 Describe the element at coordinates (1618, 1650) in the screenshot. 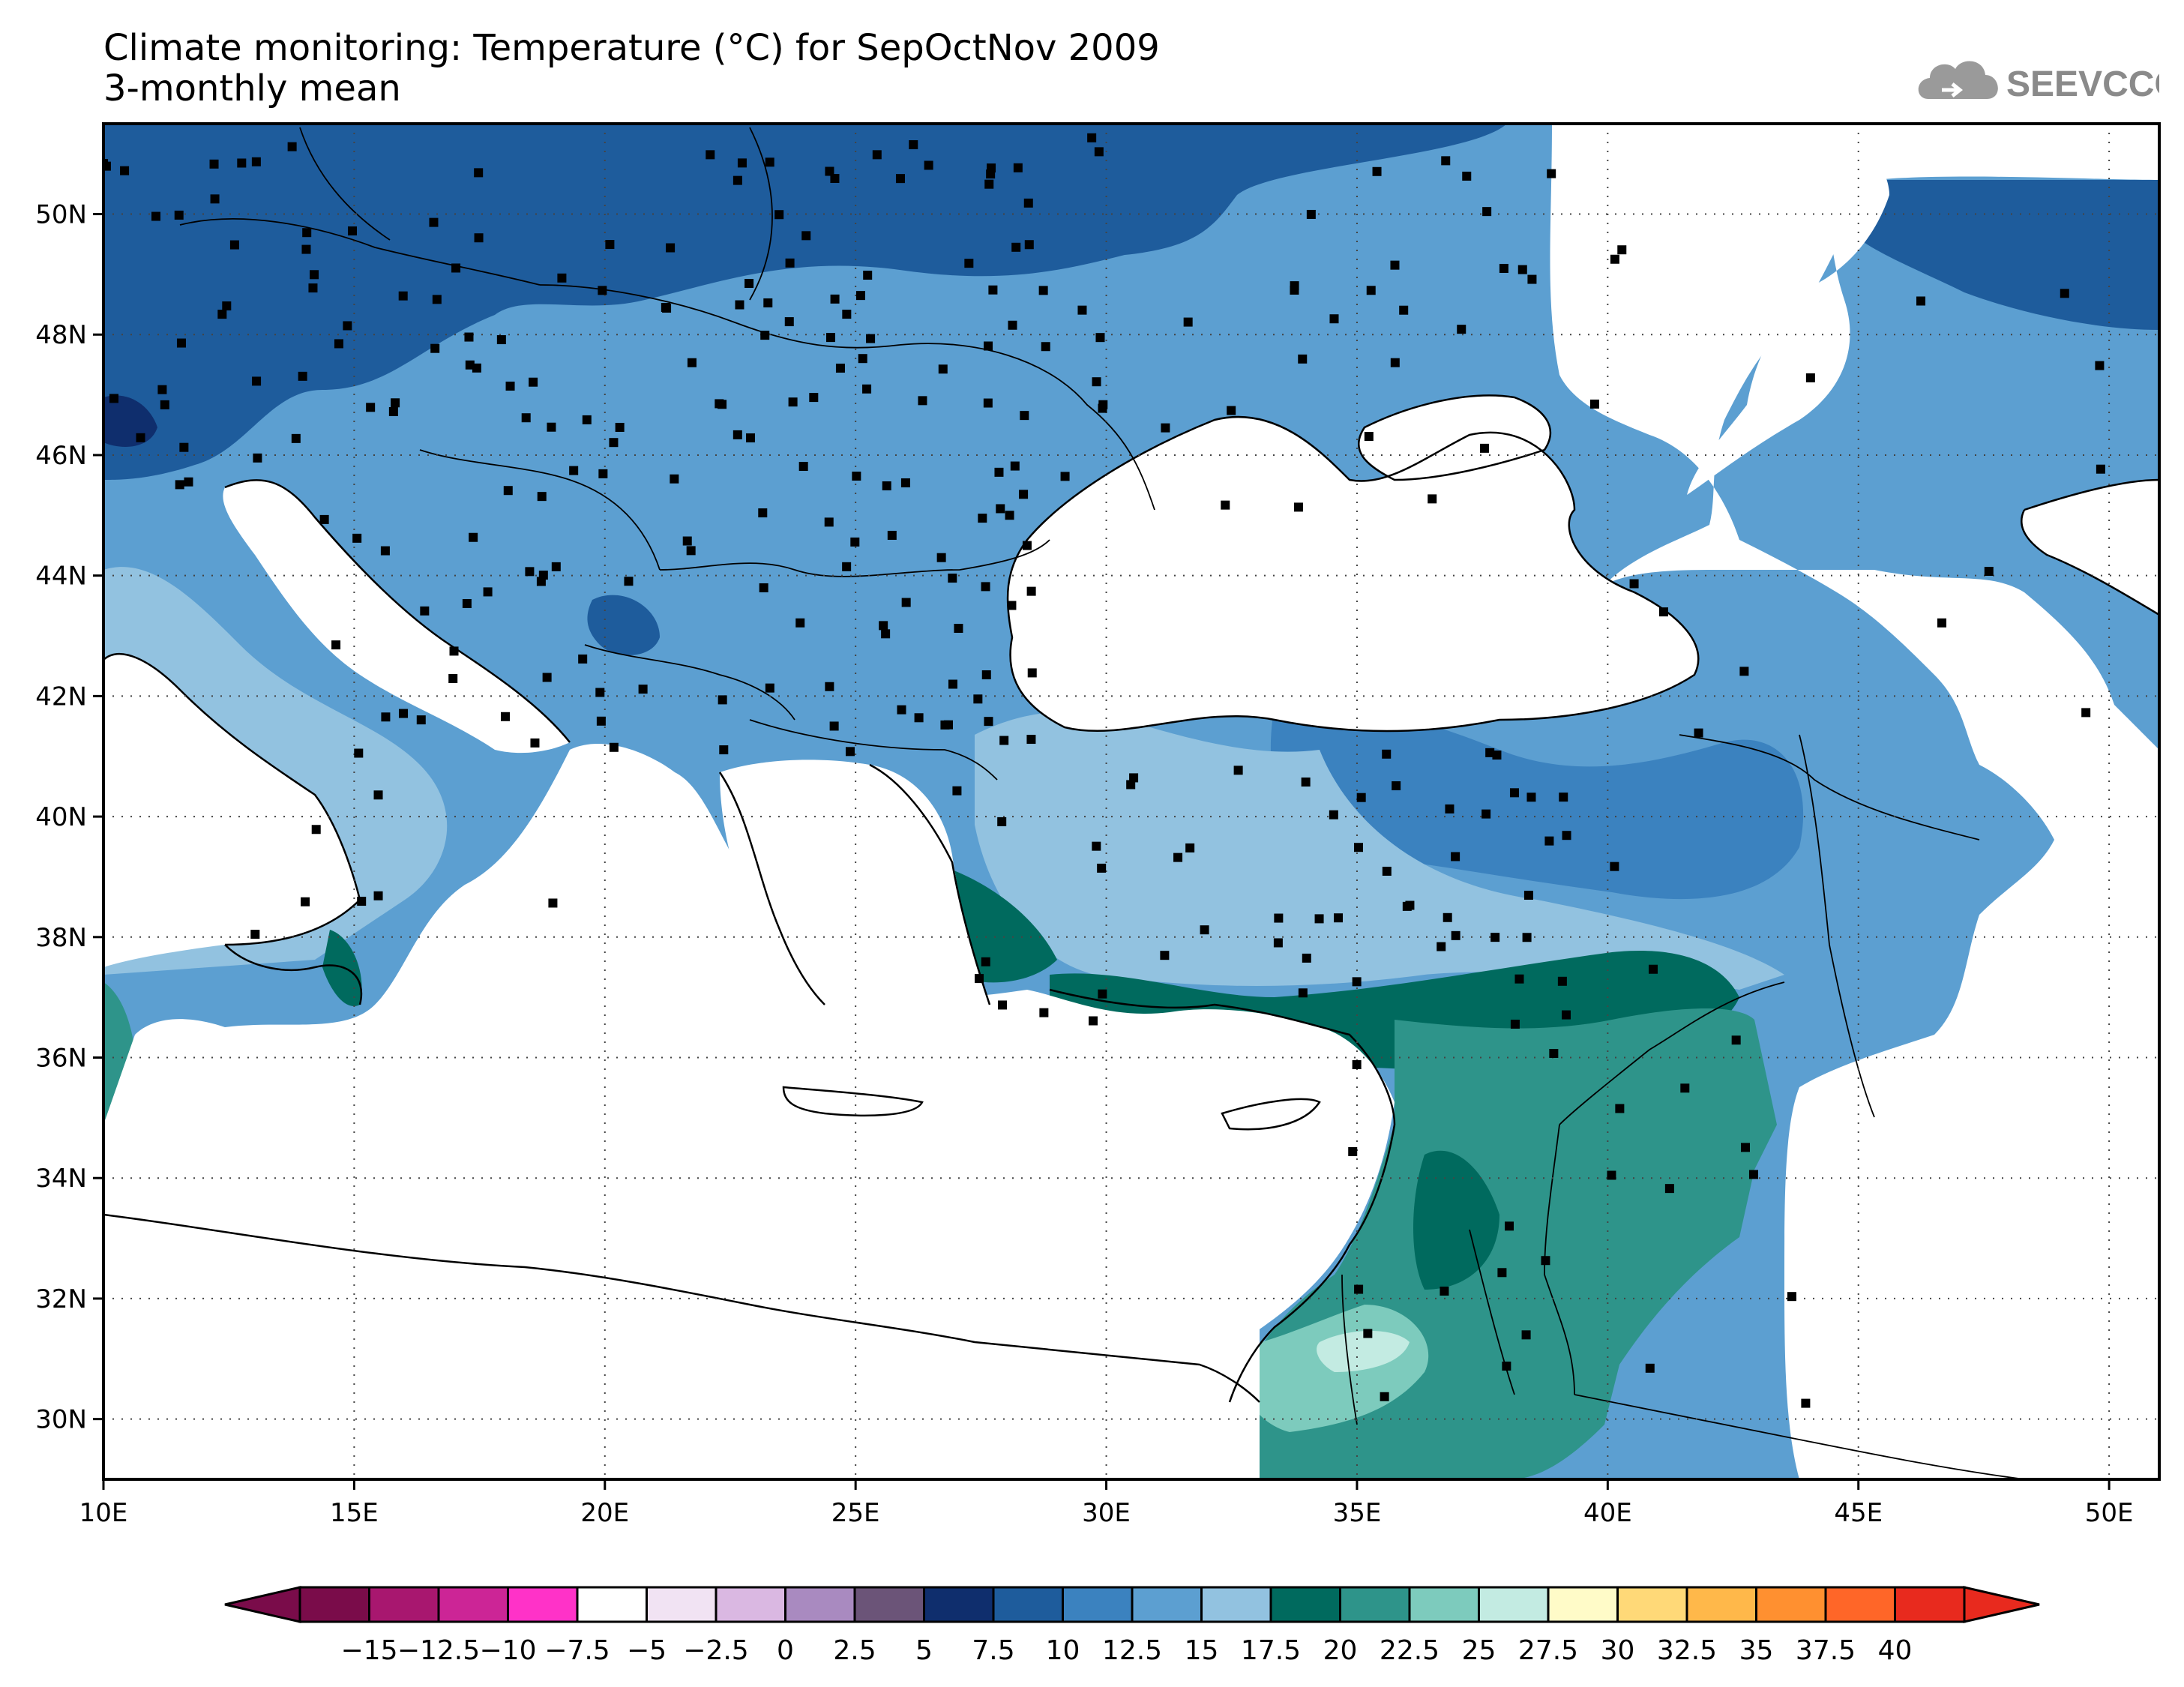

I see `colorbar-label: 30` at that location.